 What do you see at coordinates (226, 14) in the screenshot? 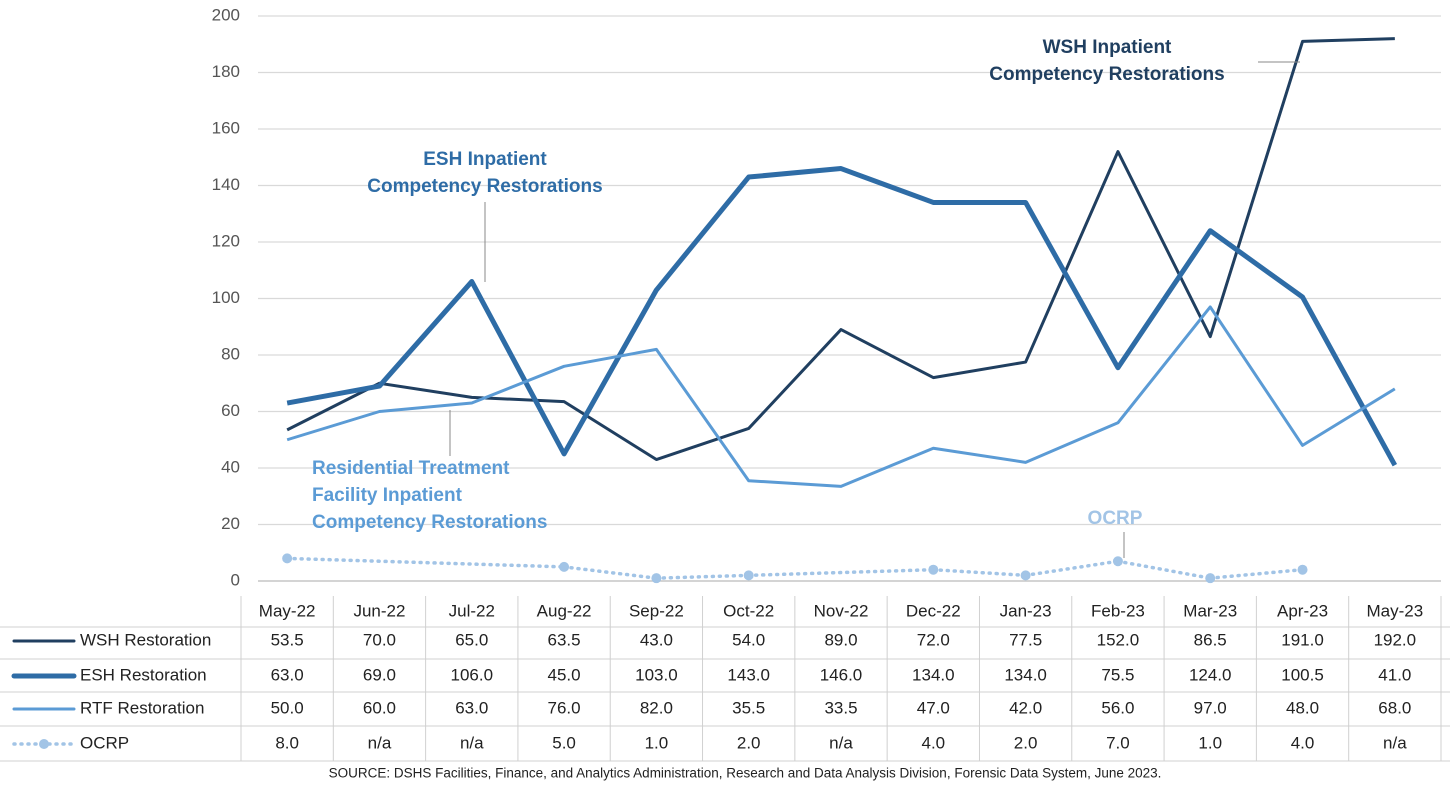
I see `y-tick-label: 200` at bounding box center [226, 14].